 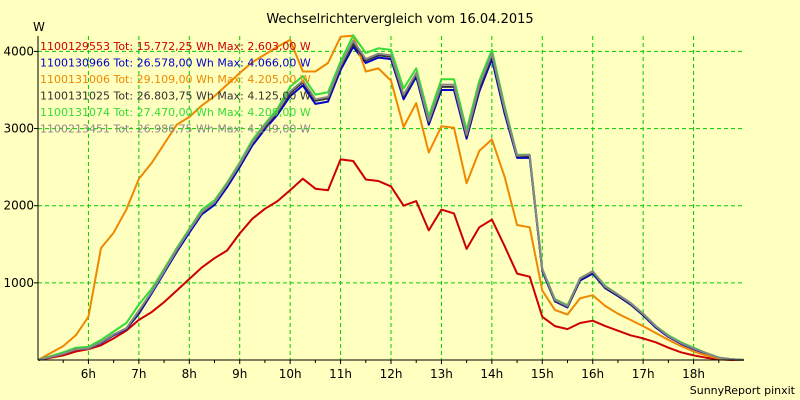 I want to click on x-tick-label: 14h, so click(x=491, y=374).